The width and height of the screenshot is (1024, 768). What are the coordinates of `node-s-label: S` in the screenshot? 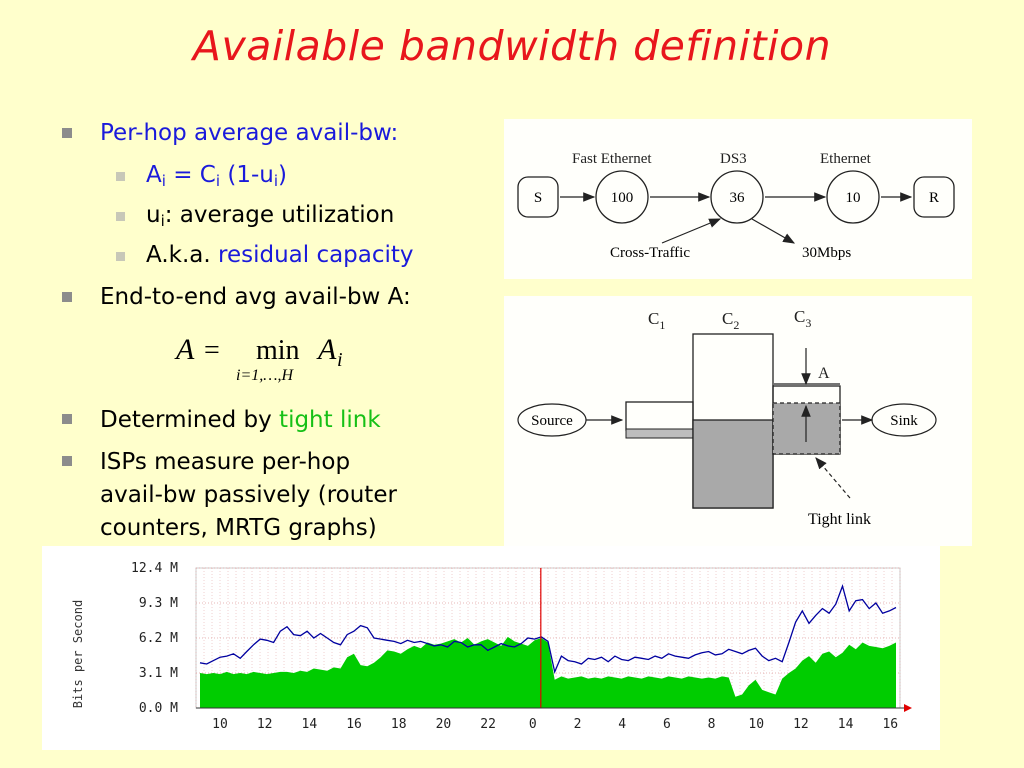 It's located at (538, 198).